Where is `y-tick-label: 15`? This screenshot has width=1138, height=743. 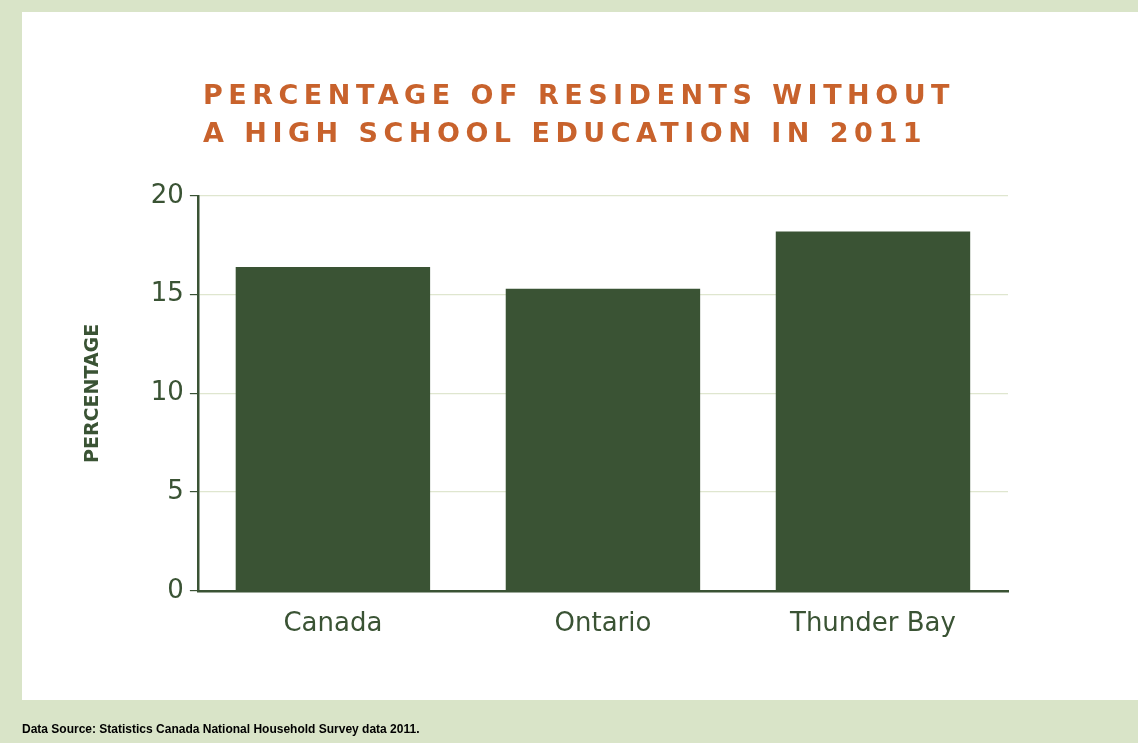
y-tick-label: 15 is located at coordinates (167, 292).